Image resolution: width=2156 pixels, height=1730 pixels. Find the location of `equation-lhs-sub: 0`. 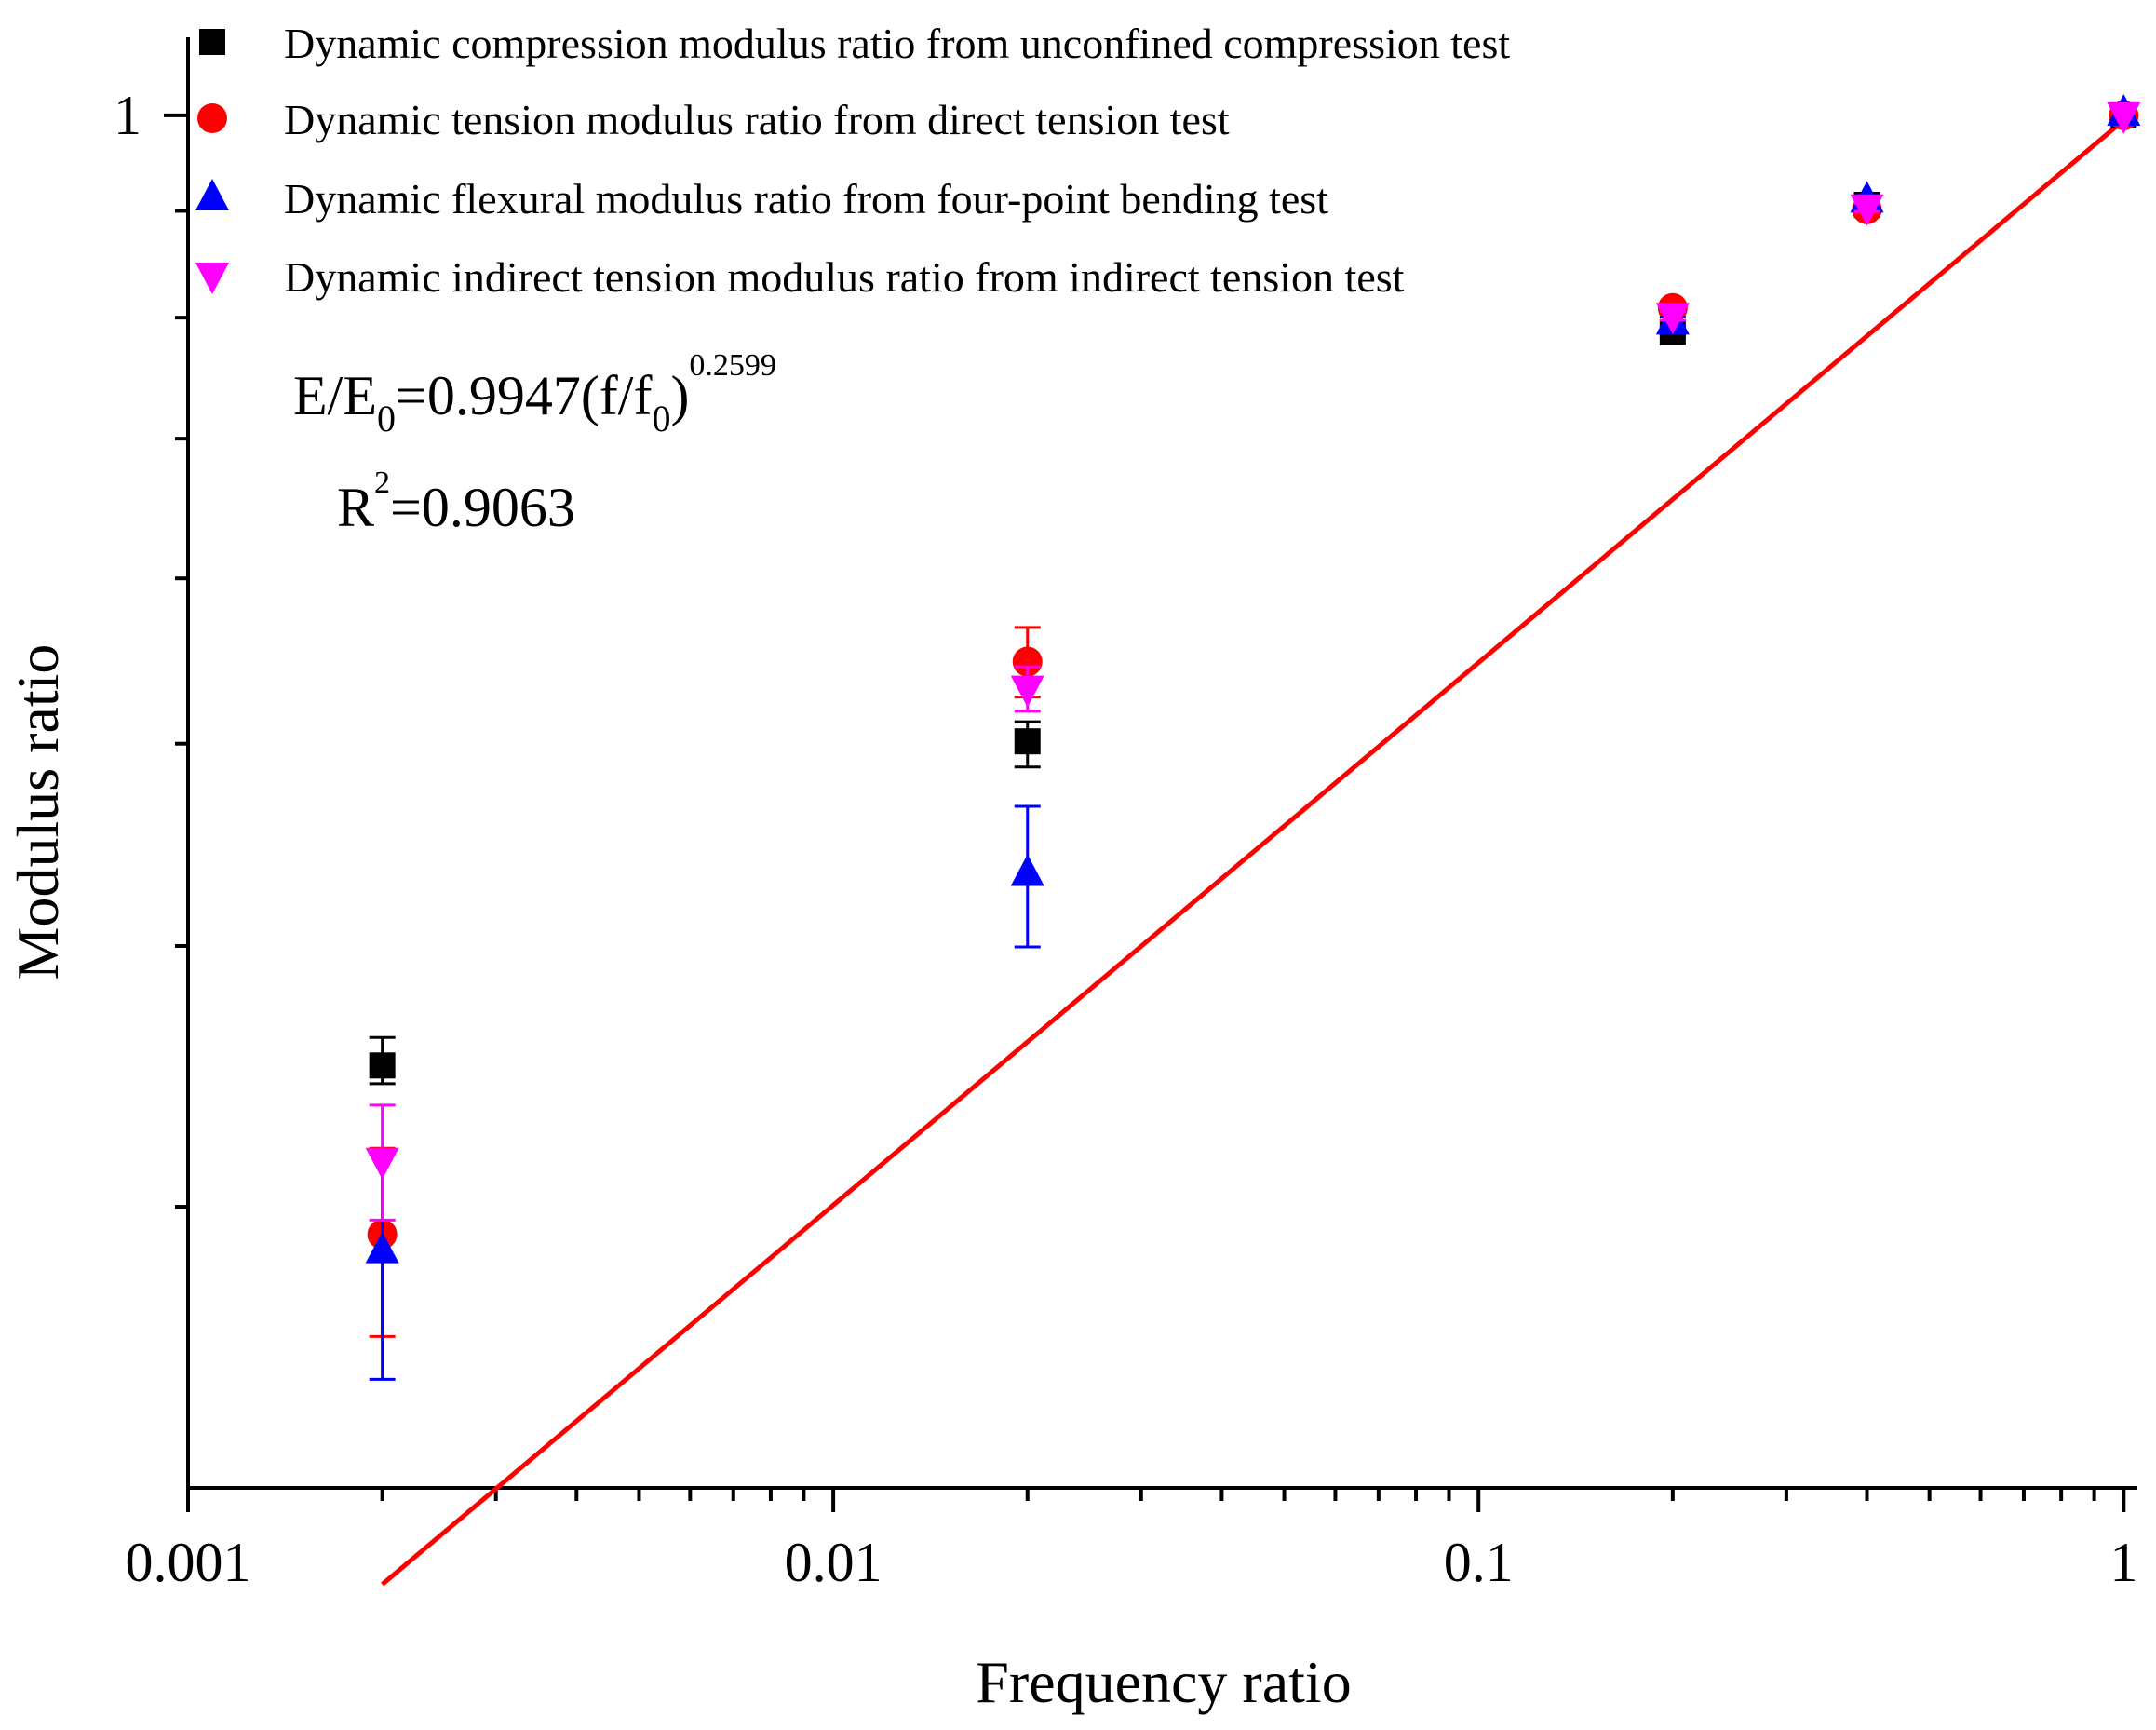

equation-lhs-sub: 0 is located at coordinates (386, 418).